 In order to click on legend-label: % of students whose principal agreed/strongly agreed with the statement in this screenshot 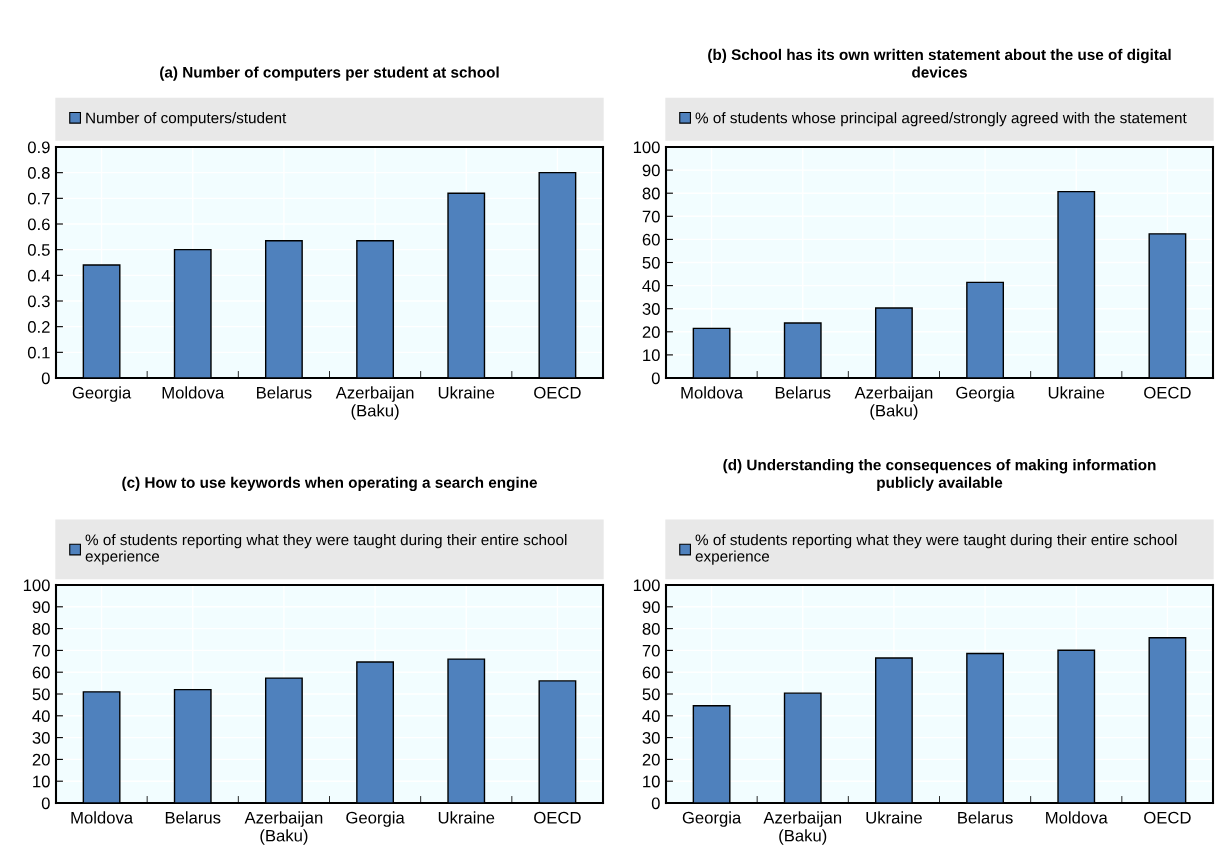, I will do `click(941, 119)`.